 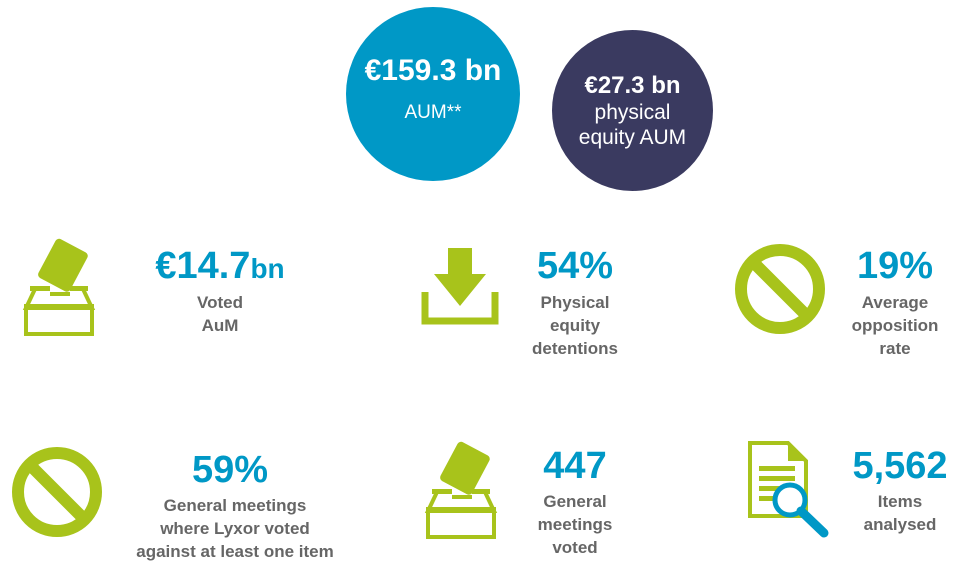 What do you see at coordinates (460, 286) in the screenshot?
I see `download-icon` at bounding box center [460, 286].